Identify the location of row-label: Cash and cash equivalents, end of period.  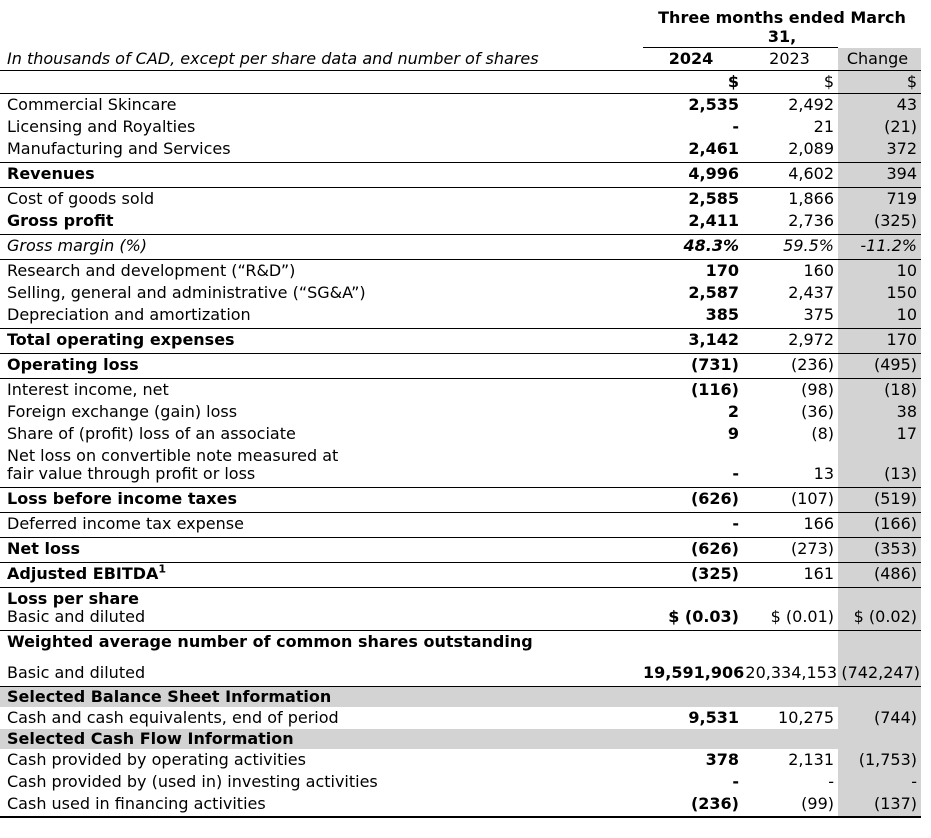
(173, 717).